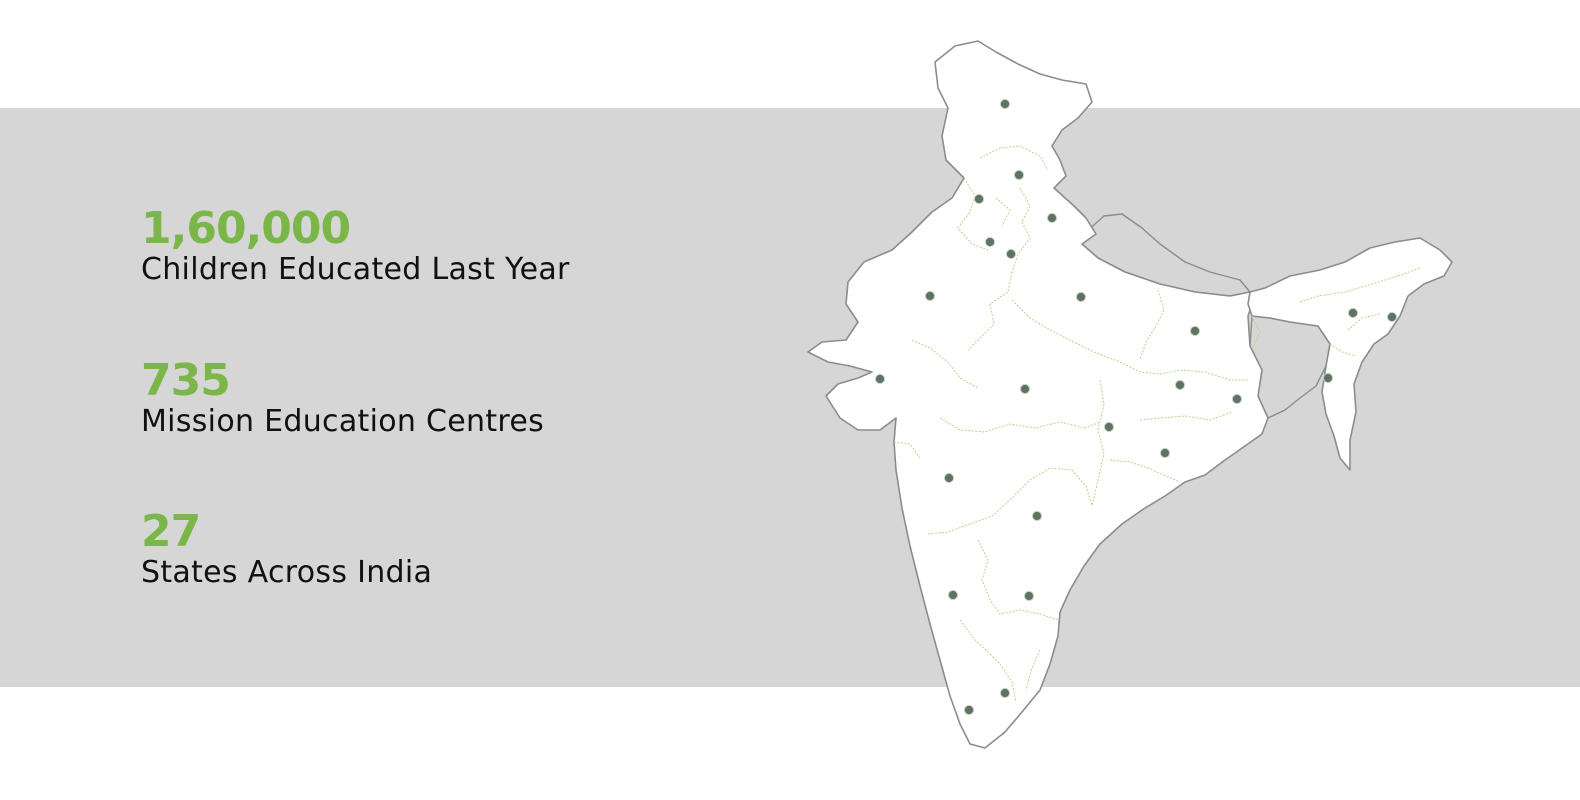 The width and height of the screenshot is (1580, 800). I want to click on stat-education-centres: 735 Mission Education Centres, so click(342, 398).